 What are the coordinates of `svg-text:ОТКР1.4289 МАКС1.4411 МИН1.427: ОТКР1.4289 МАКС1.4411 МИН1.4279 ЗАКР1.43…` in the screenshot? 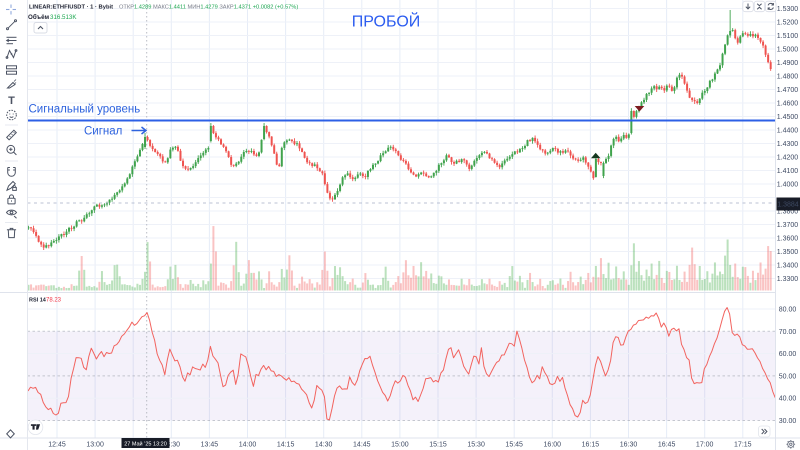 It's located at (208, 8).